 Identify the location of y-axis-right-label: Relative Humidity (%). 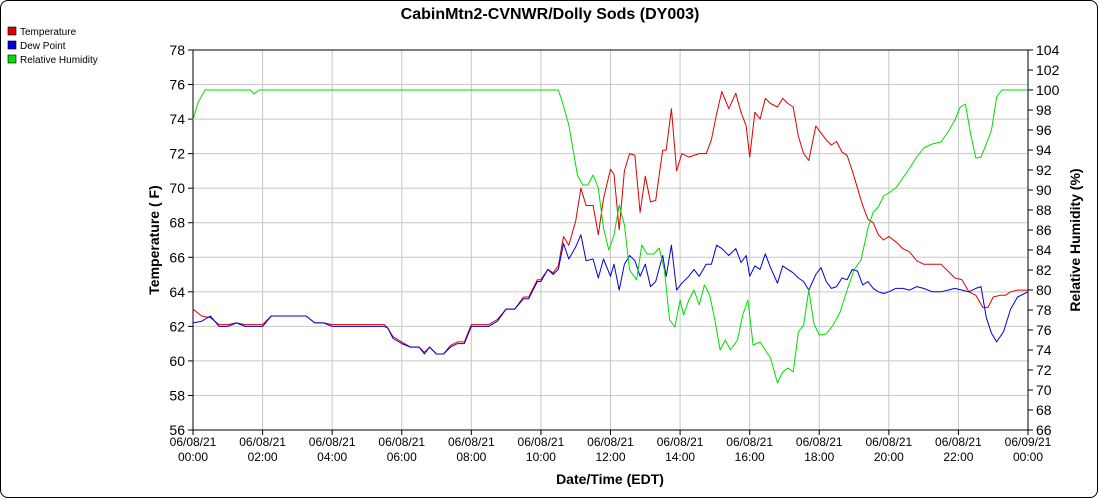
(1075, 239).